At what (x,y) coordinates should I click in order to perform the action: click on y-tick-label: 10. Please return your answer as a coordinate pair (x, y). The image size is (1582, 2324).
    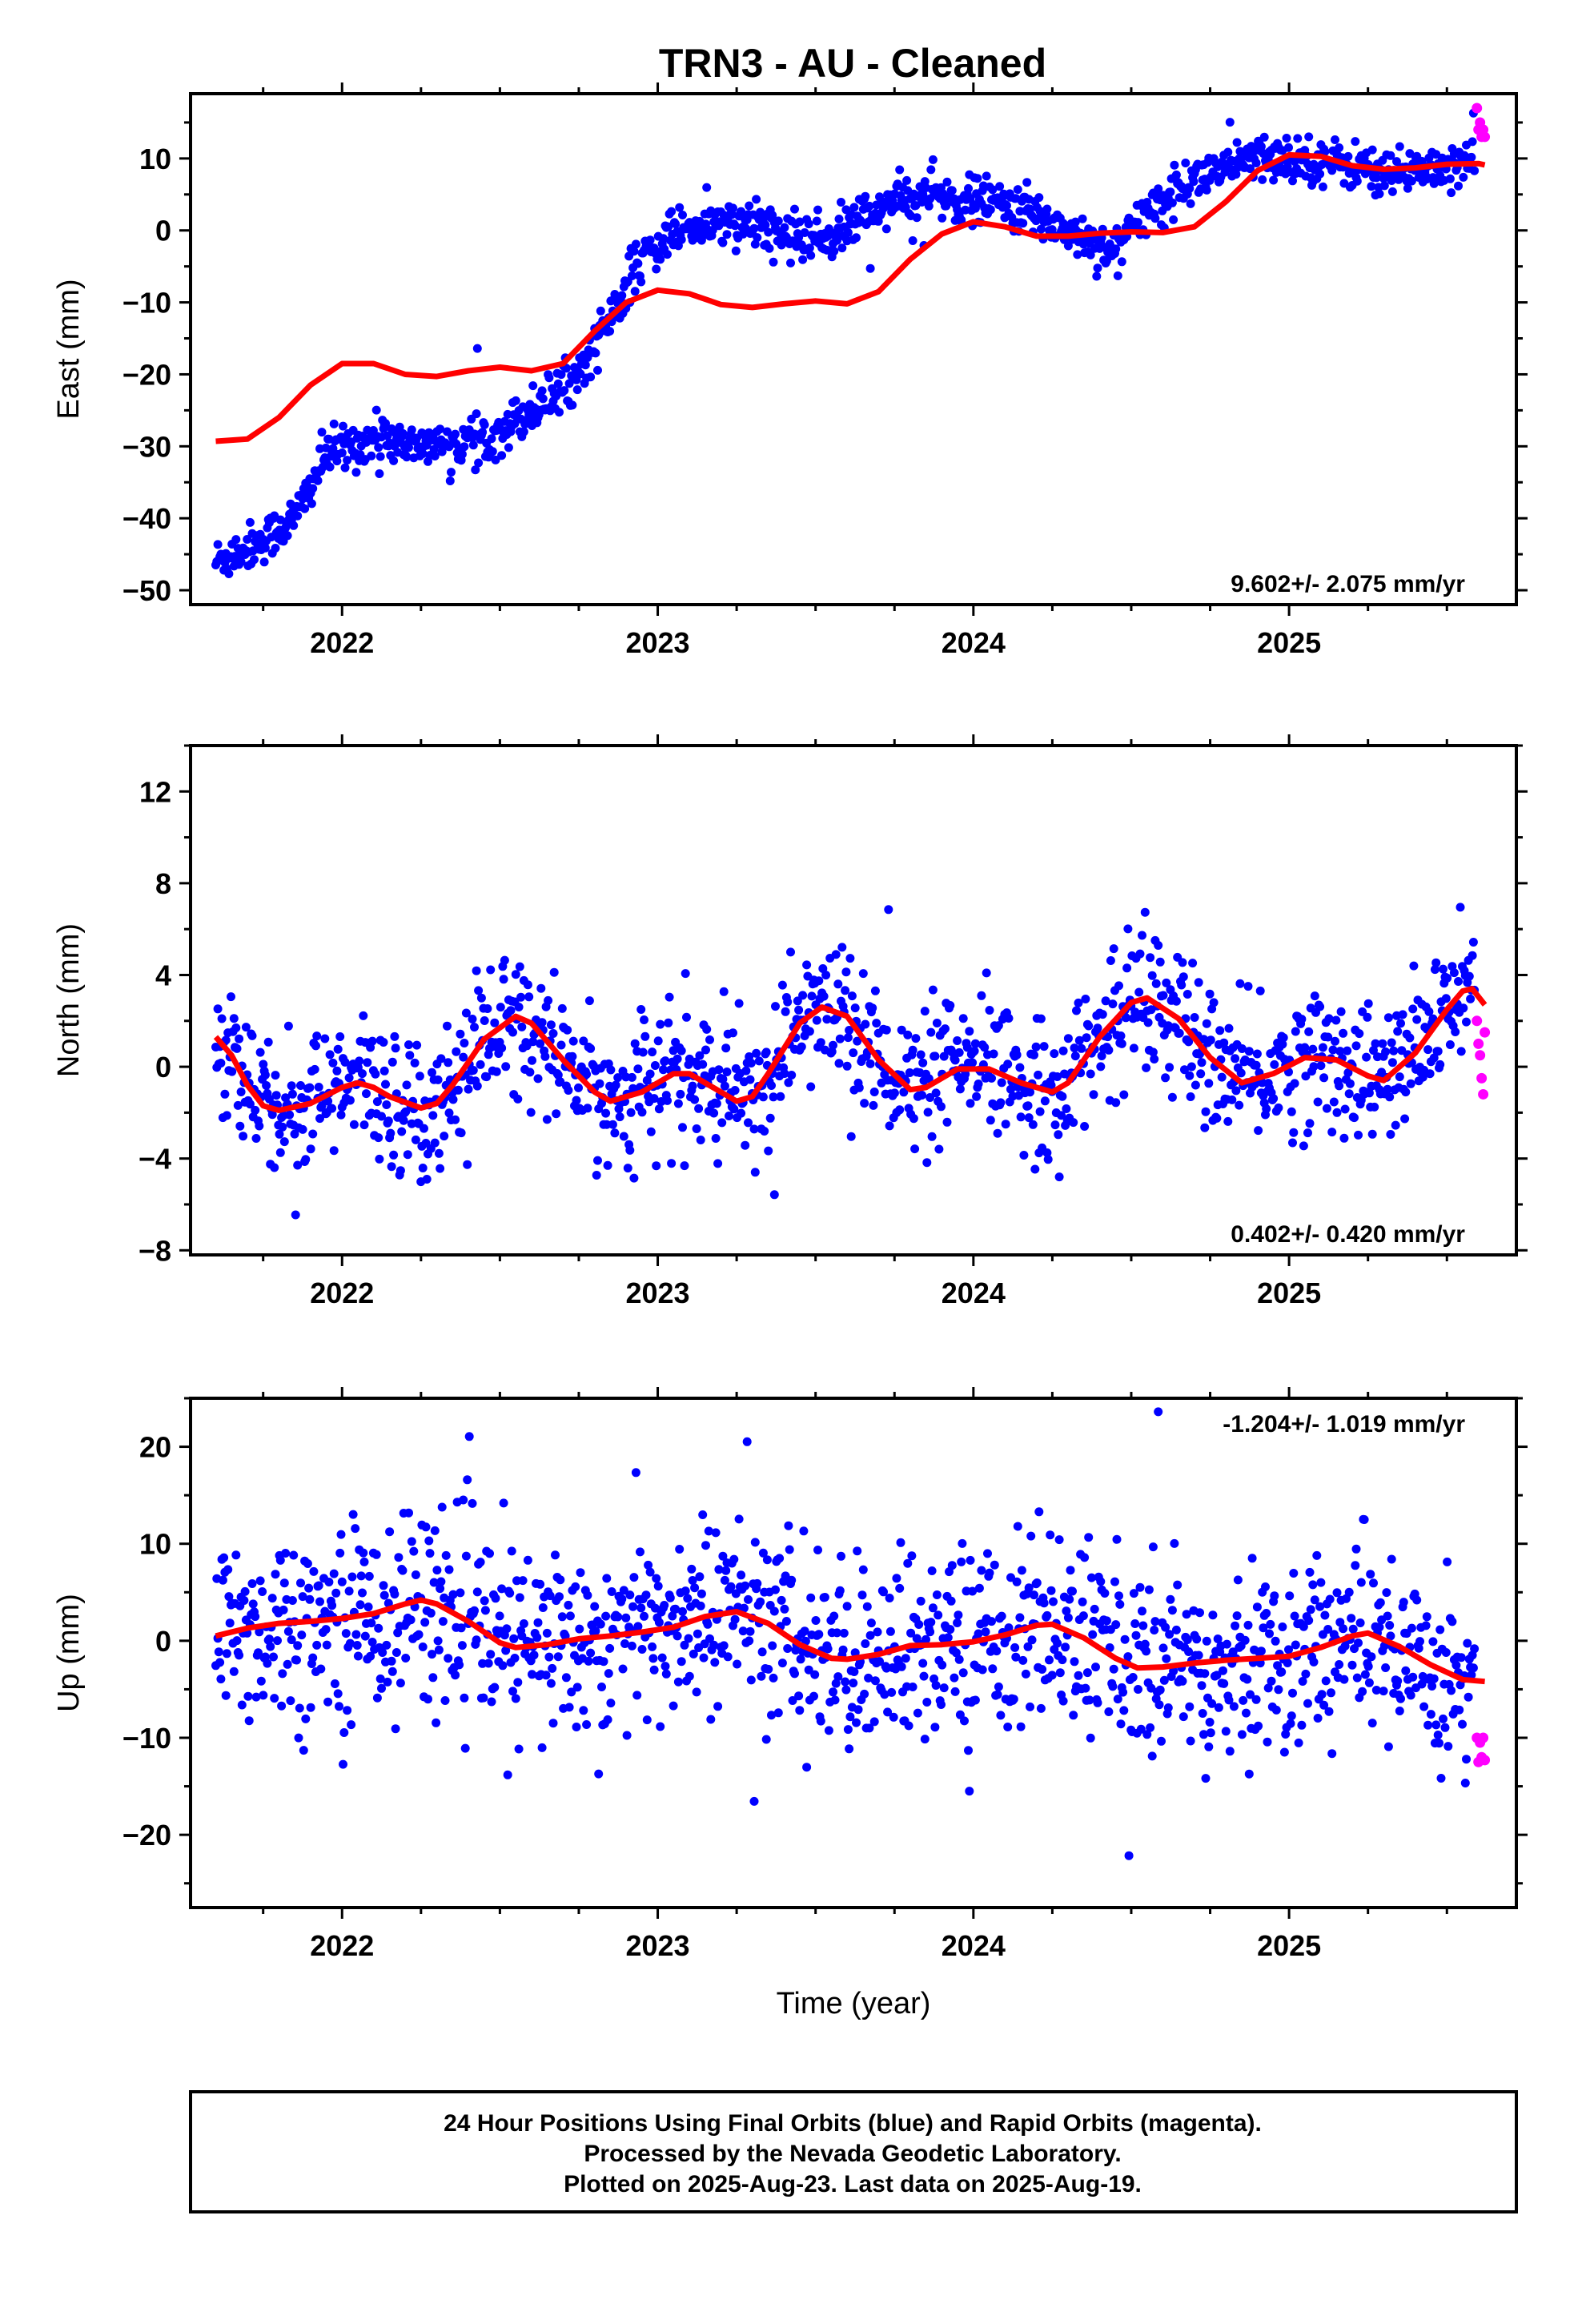
    Looking at the image, I should click on (155, 159).